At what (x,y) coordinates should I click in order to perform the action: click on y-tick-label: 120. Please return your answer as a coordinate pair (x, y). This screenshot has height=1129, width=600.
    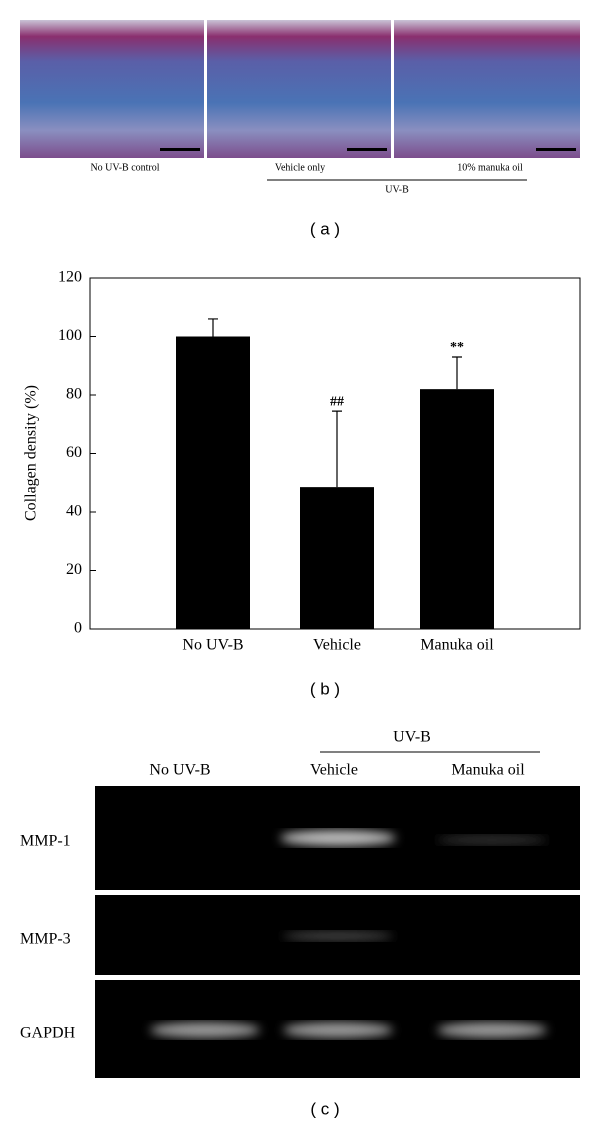
    Looking at the image, I should click on (70, 277).